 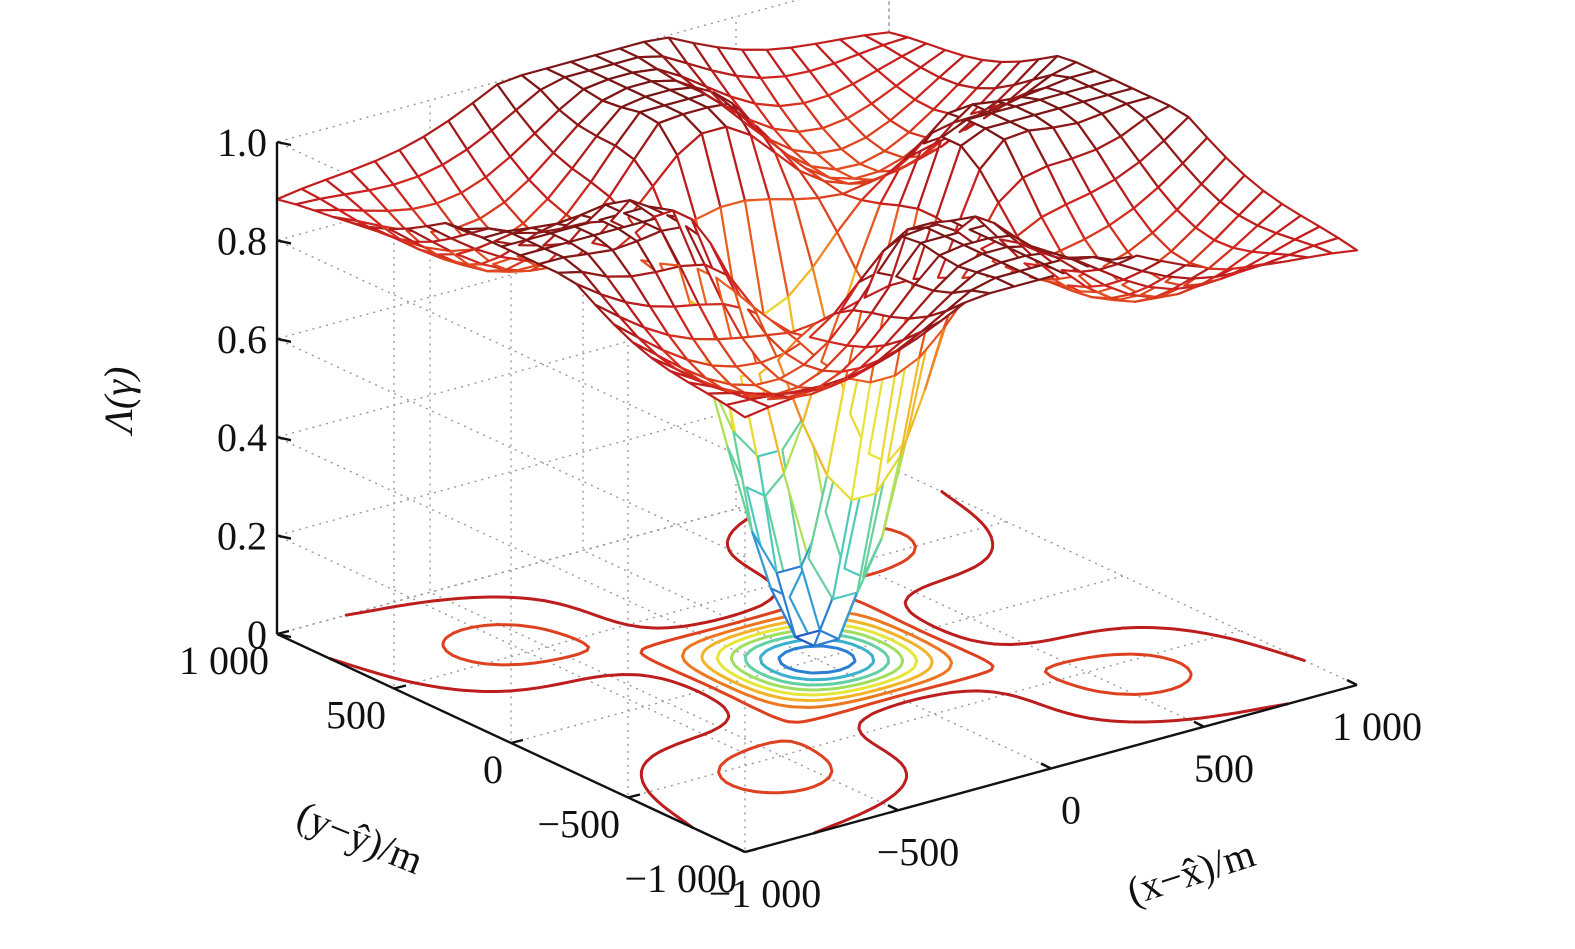 I want to click on z-tick-label-4: 0.8, so click(x=242, y=240).